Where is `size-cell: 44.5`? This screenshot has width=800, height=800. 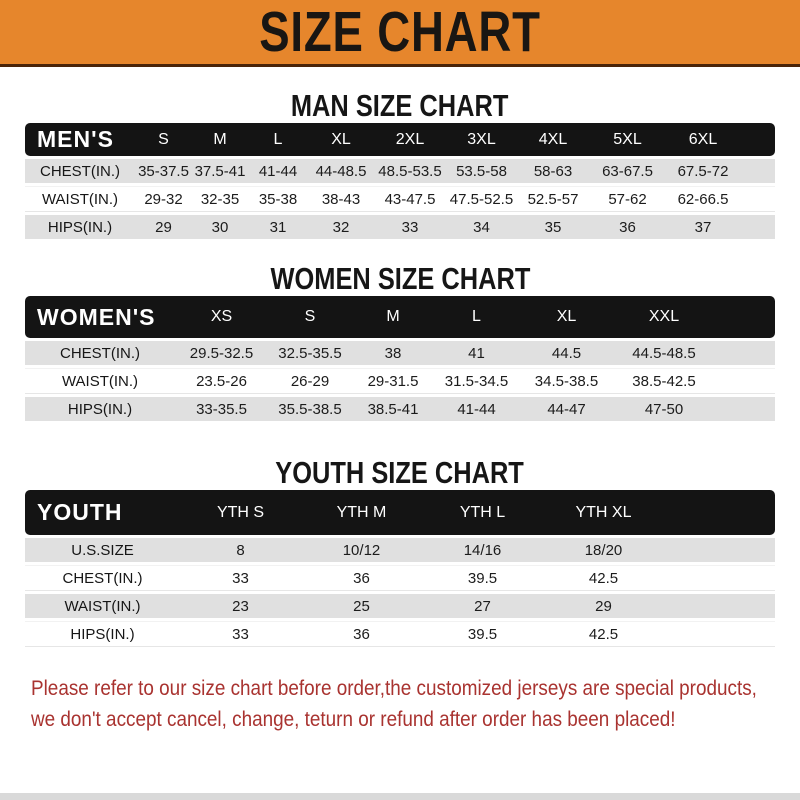
size-cell: 44.5 is located at coordinates (566, 353).